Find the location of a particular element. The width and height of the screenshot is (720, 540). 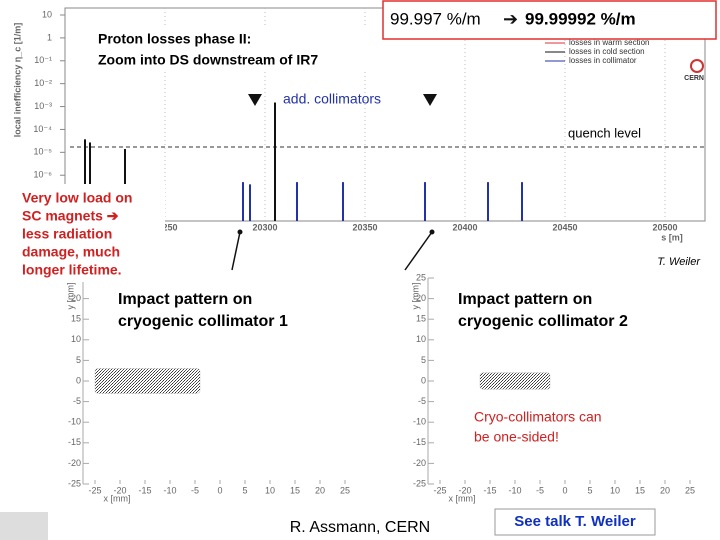

title-bg is located at coordinates (237, 48).